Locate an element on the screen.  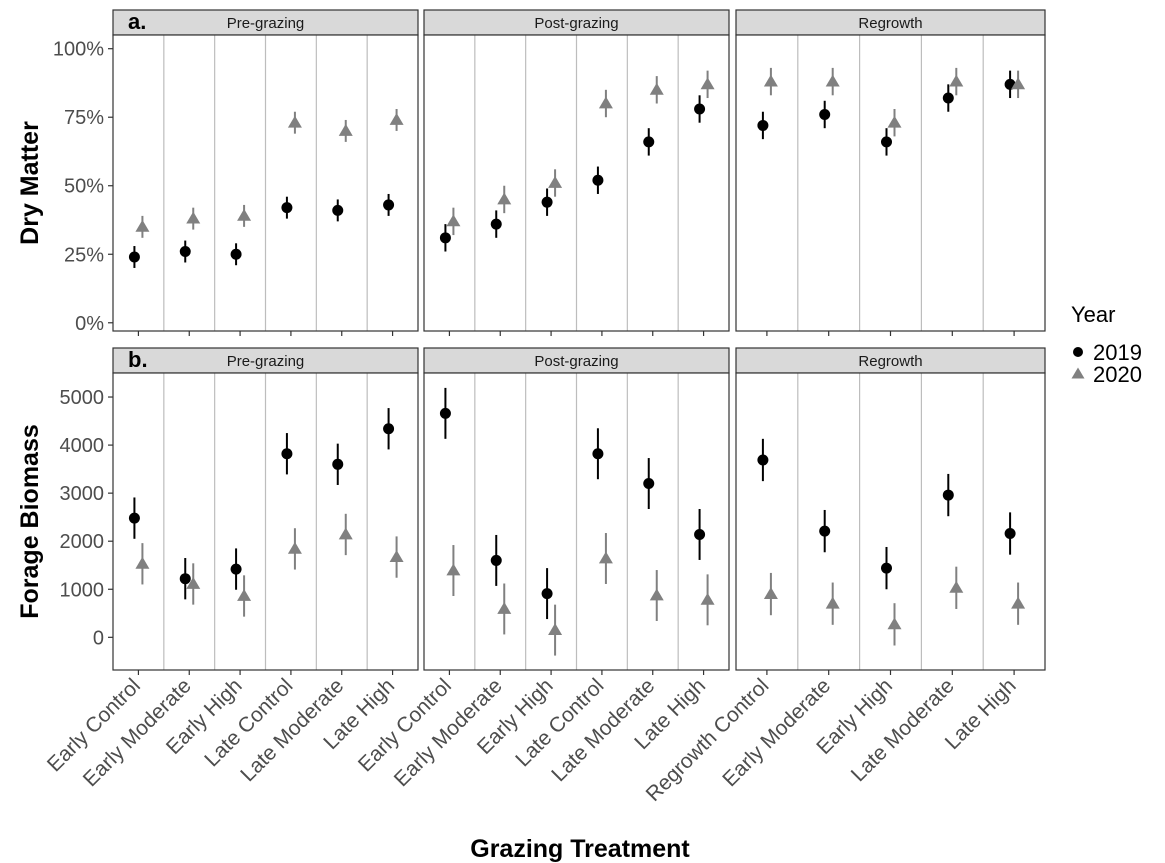
legend-key-2019 is located at coordinates (1078, 352).